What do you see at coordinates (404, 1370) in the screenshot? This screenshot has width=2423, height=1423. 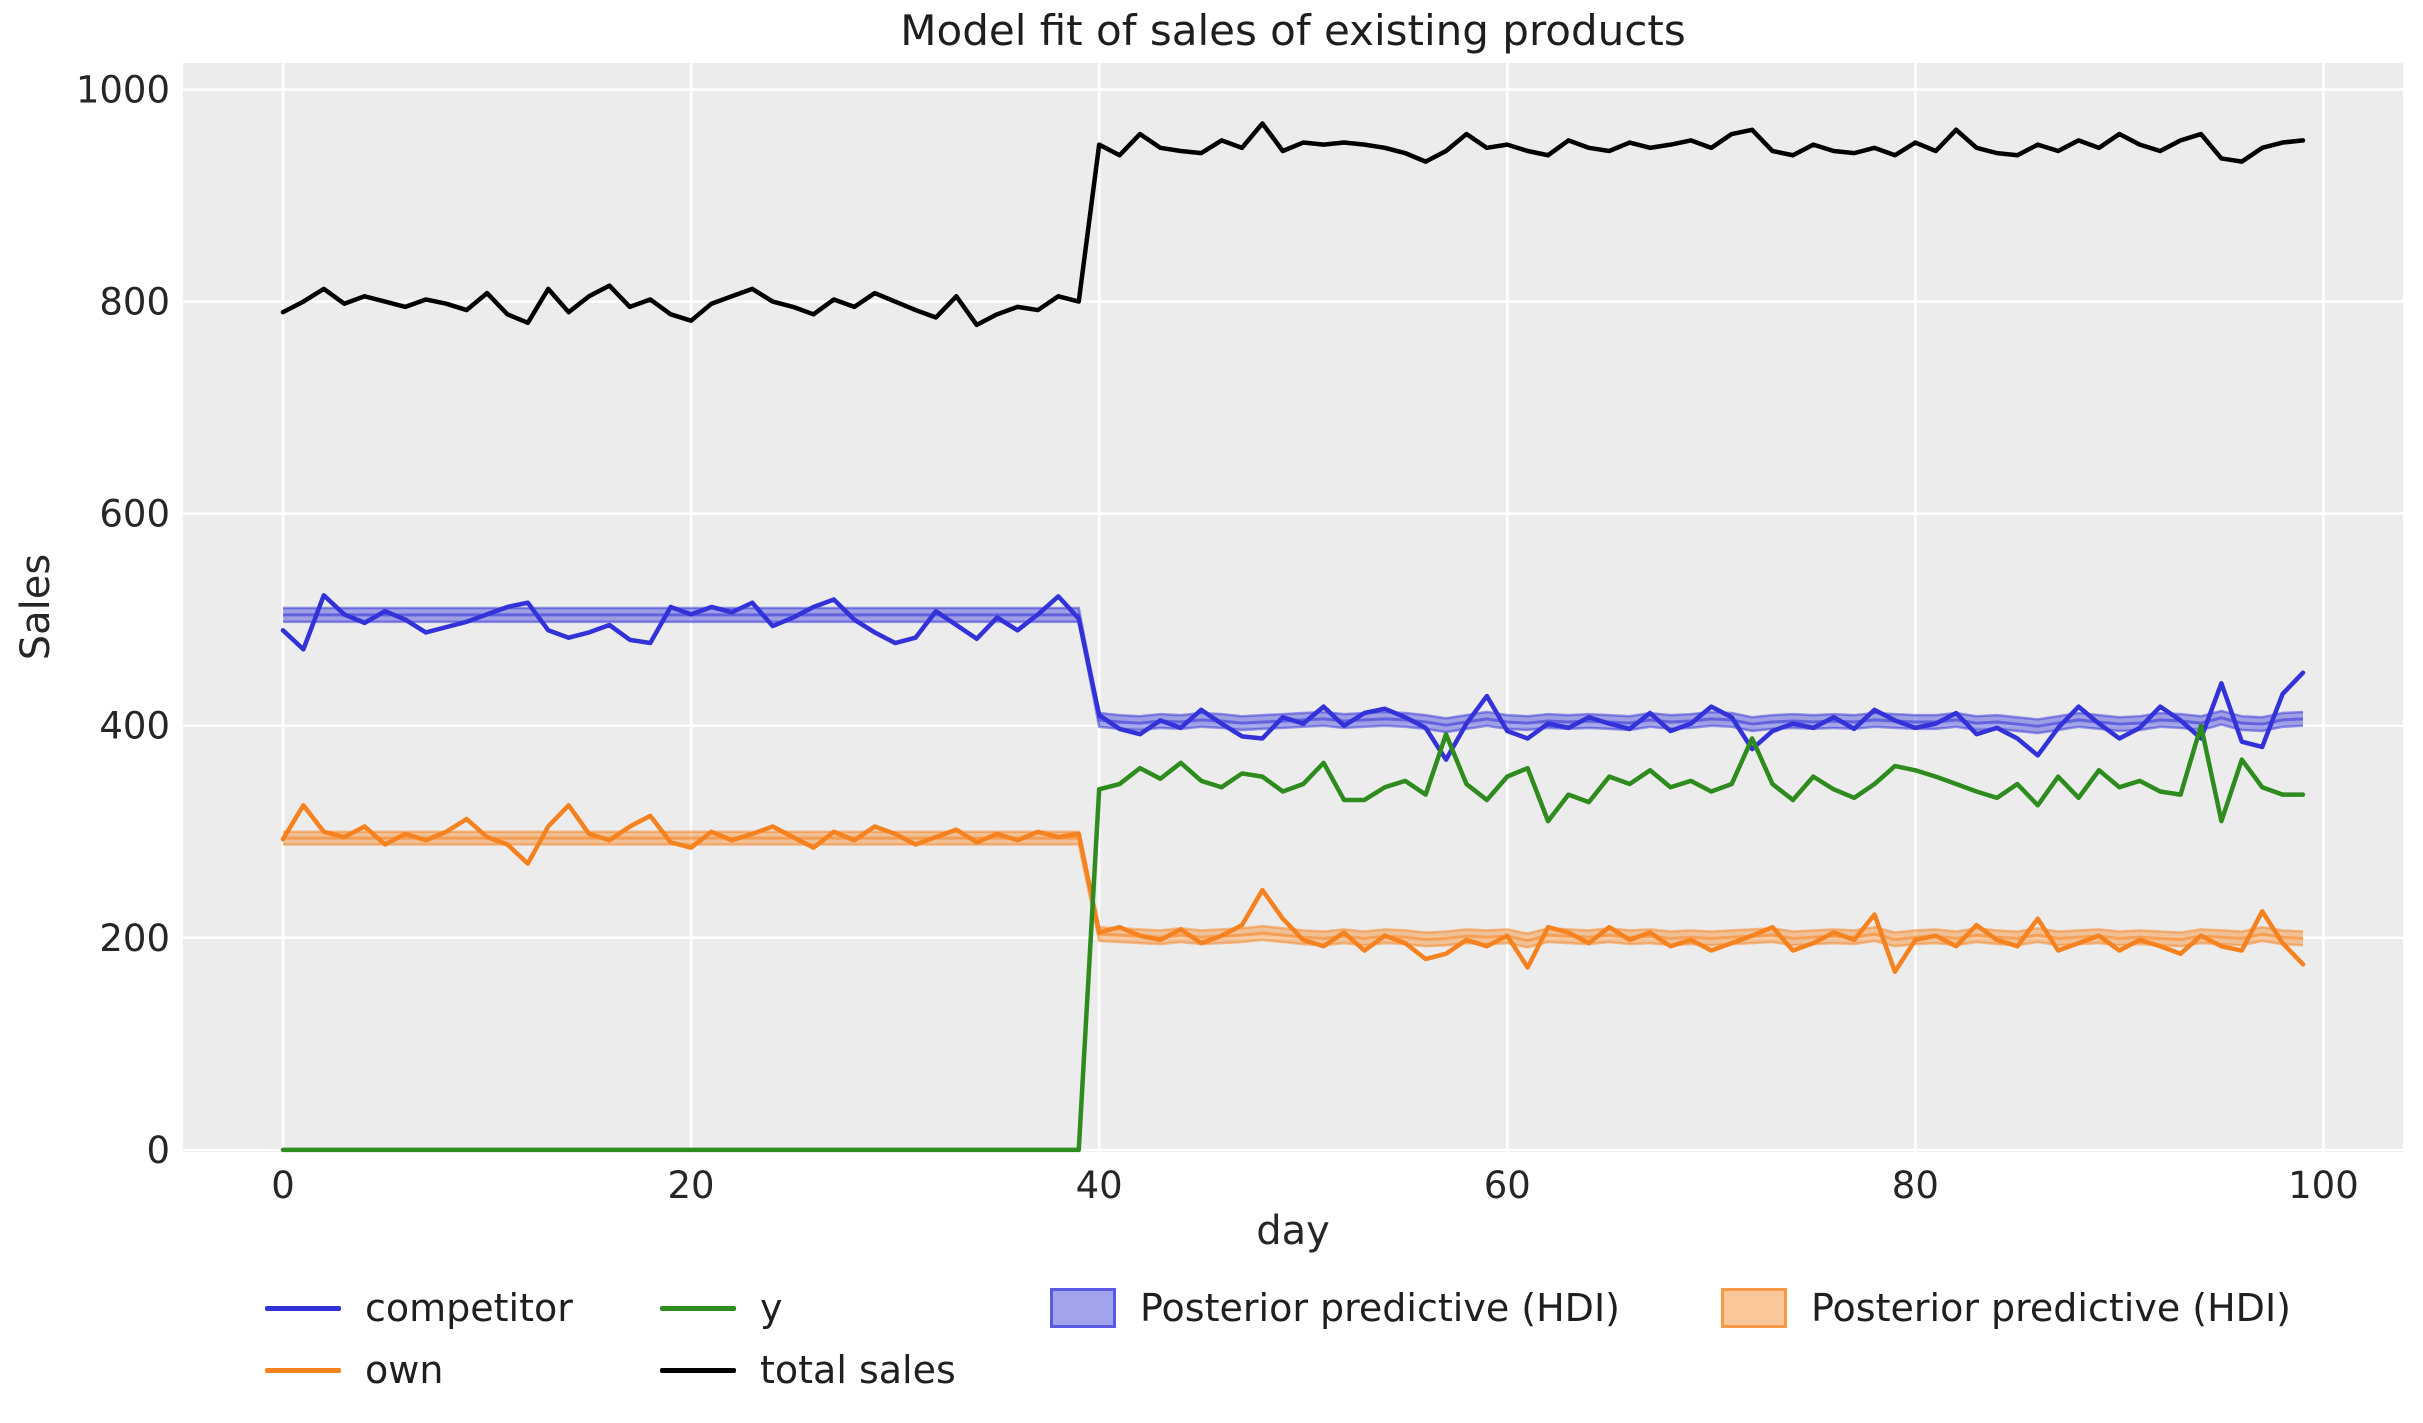 I see `legend-label-own: own` at bounding box center [404, 1370].